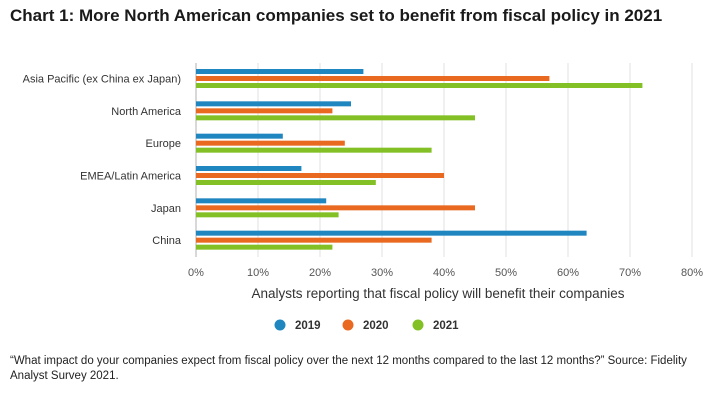  Describe the element at coordinates (348, 325) in the screenshot. I see `legend-marker-2020` at that location.